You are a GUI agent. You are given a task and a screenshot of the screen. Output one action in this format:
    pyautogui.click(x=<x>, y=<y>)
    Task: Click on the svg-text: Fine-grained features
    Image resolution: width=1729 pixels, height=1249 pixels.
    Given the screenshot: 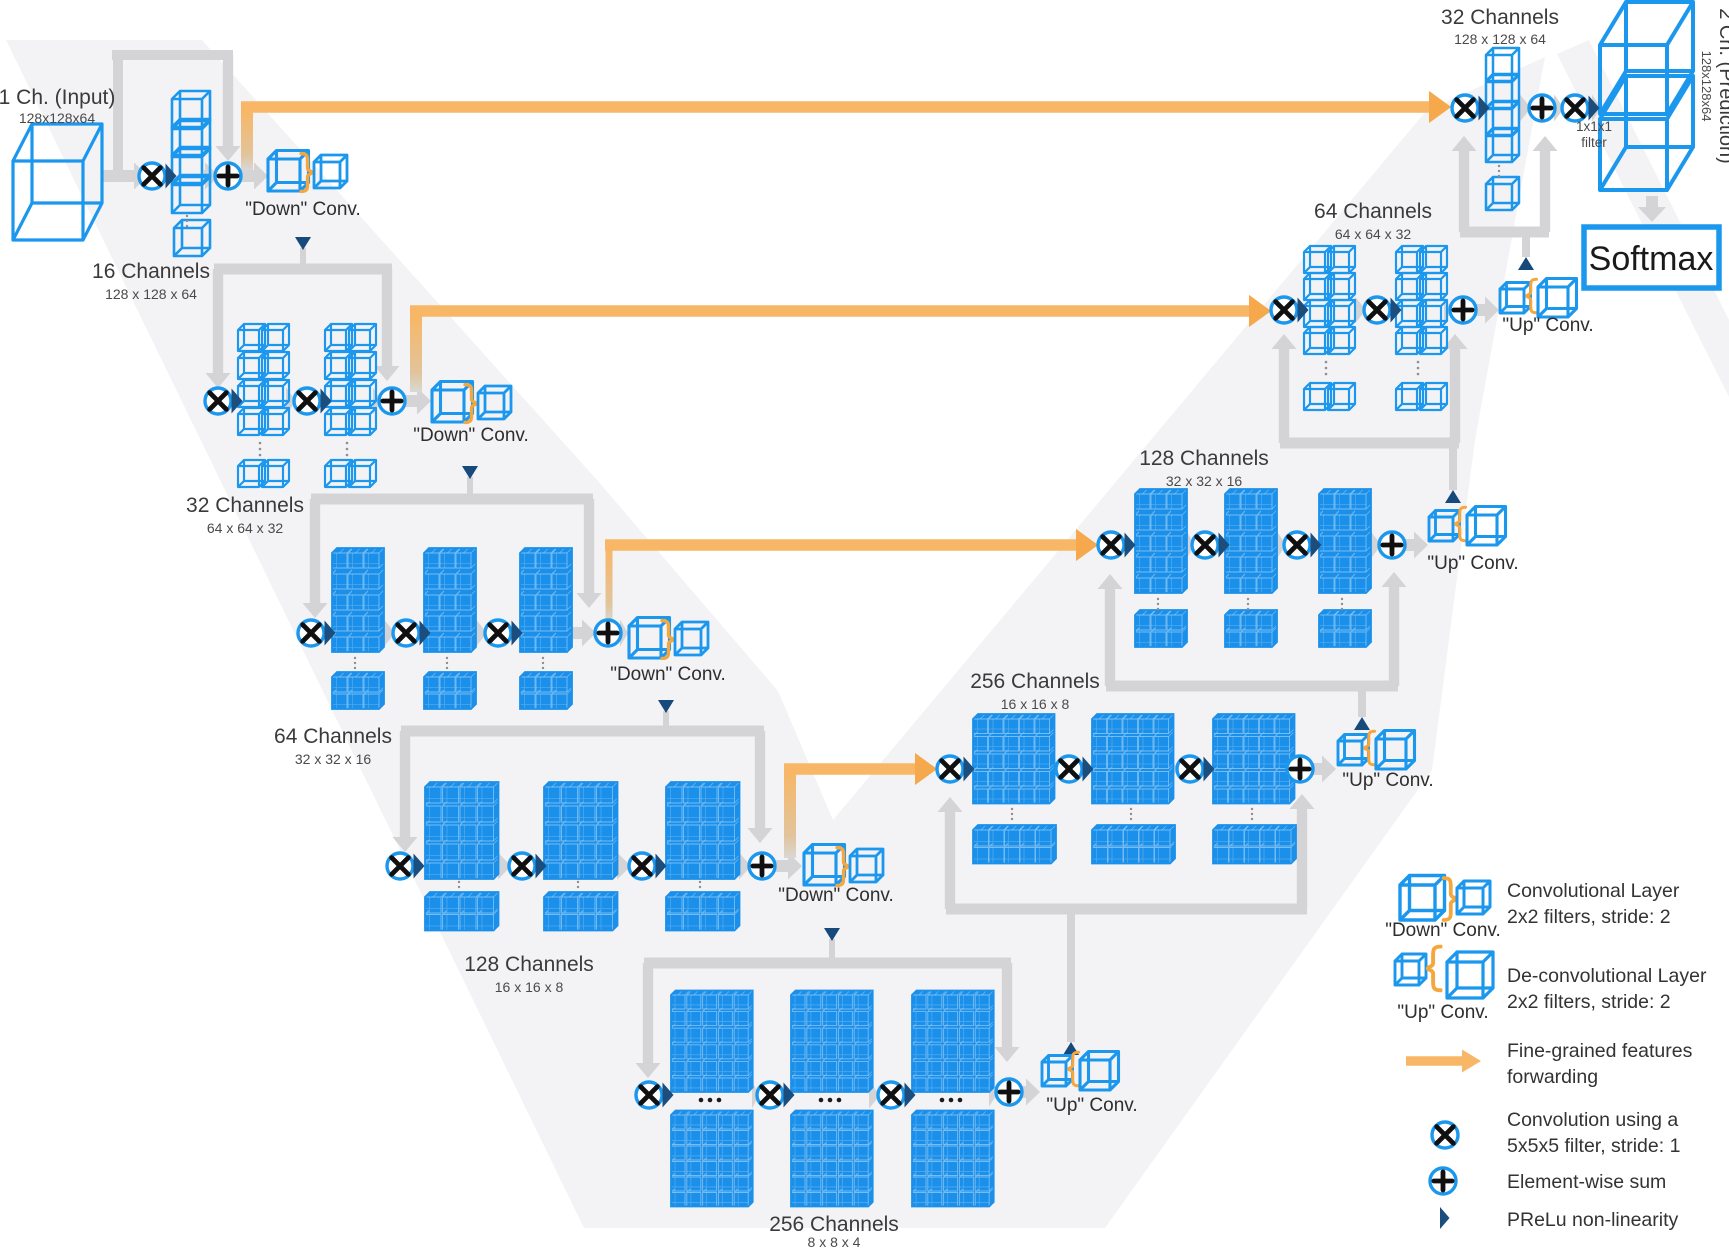 What is the action you would take?
    pyautogui.click(x=1600, y=1051)
    